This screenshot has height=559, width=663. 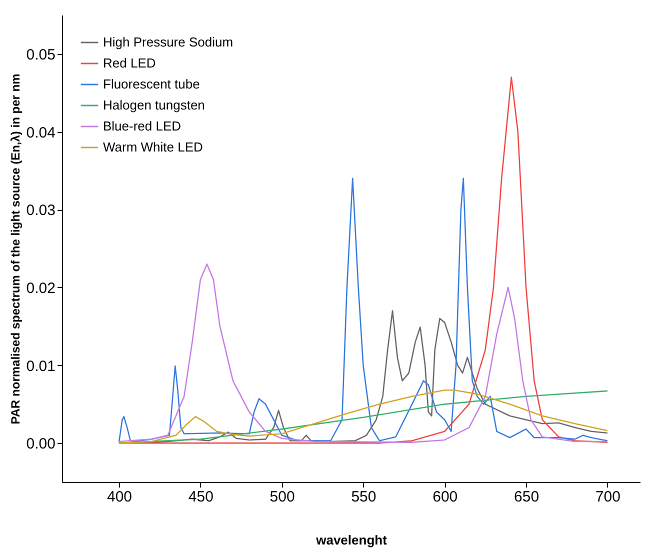 I want to click on y-tick-label: 0.01, so click(x=41, y=366).